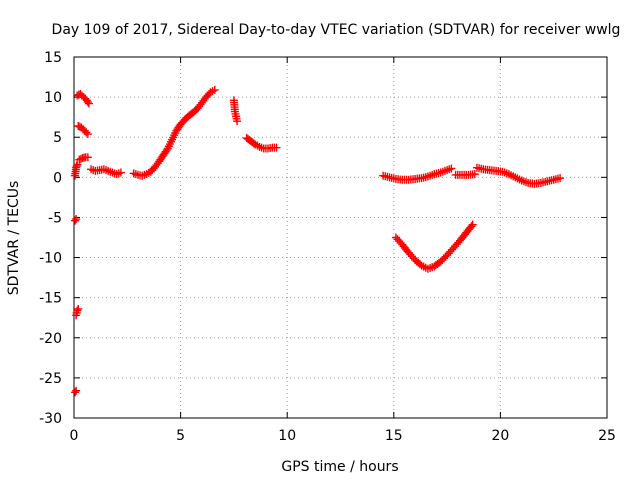 This screenshot has width=640, height=480. Describe the element at coordinates (607, 436) in the screenshot. I see `x-tick-label: 25` at that location.